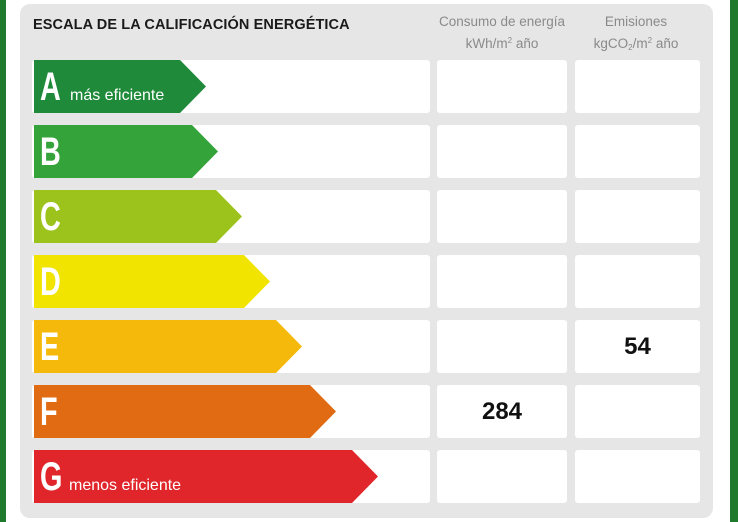 Image resolution: width=738 pixels, height=522 pixels. I want to click on consumo-cell-e, so click(502, 346).